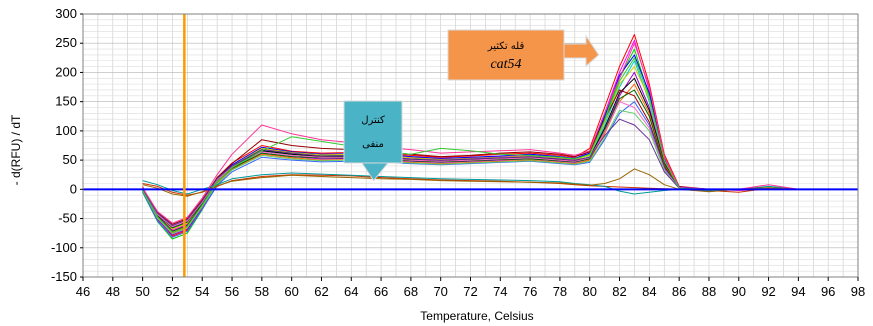  I want to click on y-tick-label: 100, so click(66, 130).